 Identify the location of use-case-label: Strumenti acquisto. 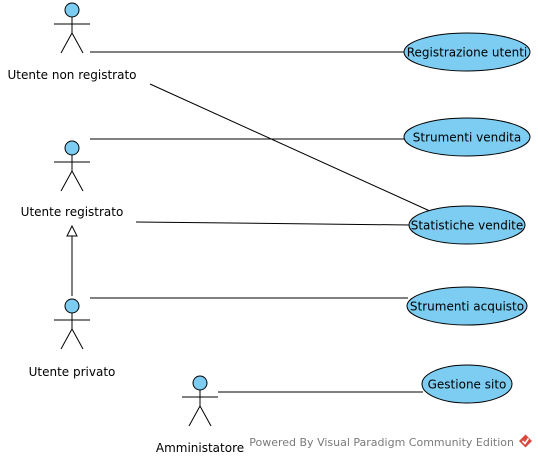
(467, 307).